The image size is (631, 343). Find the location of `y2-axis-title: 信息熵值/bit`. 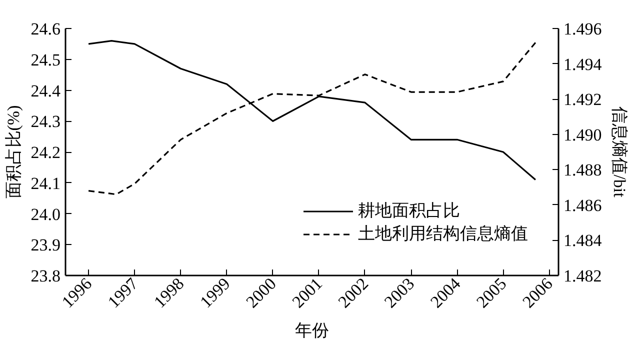

y2-axis-title: 信息熵值/bit is located at coordinates (619, 152).